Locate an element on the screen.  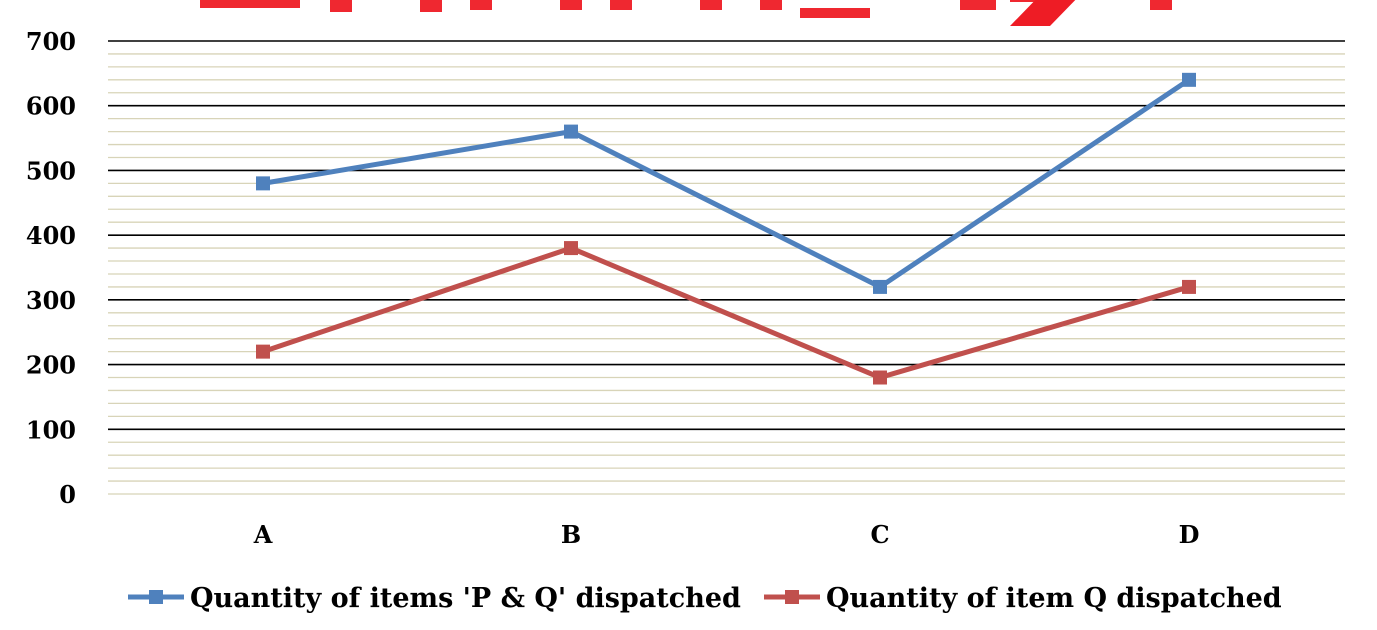
y-tick-label: 0 is located at coordinates (67, 494).